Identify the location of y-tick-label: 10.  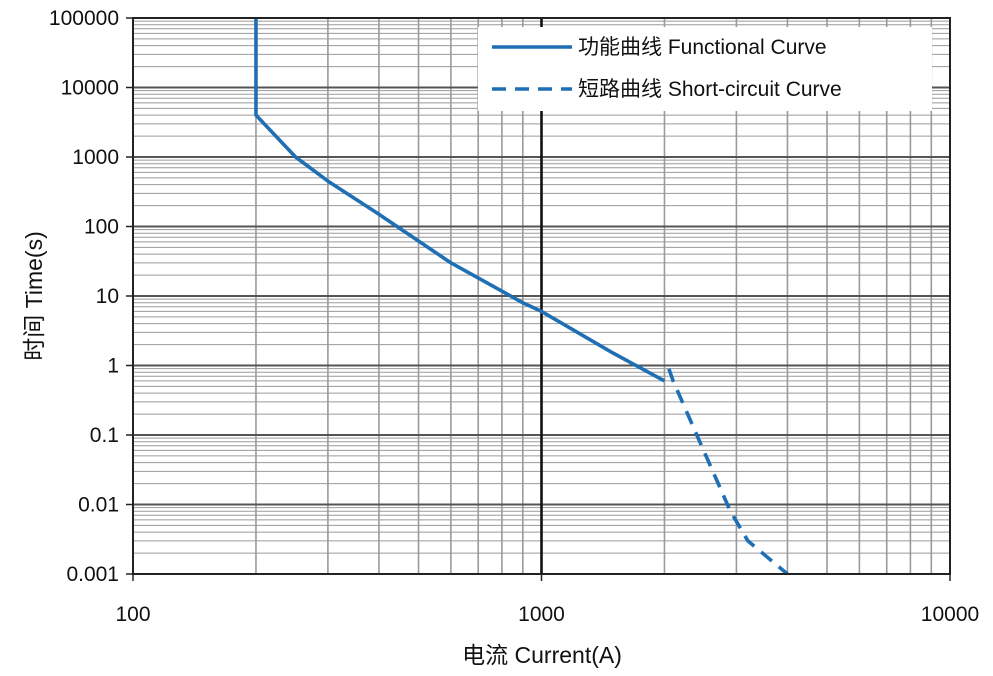
(107, 296).